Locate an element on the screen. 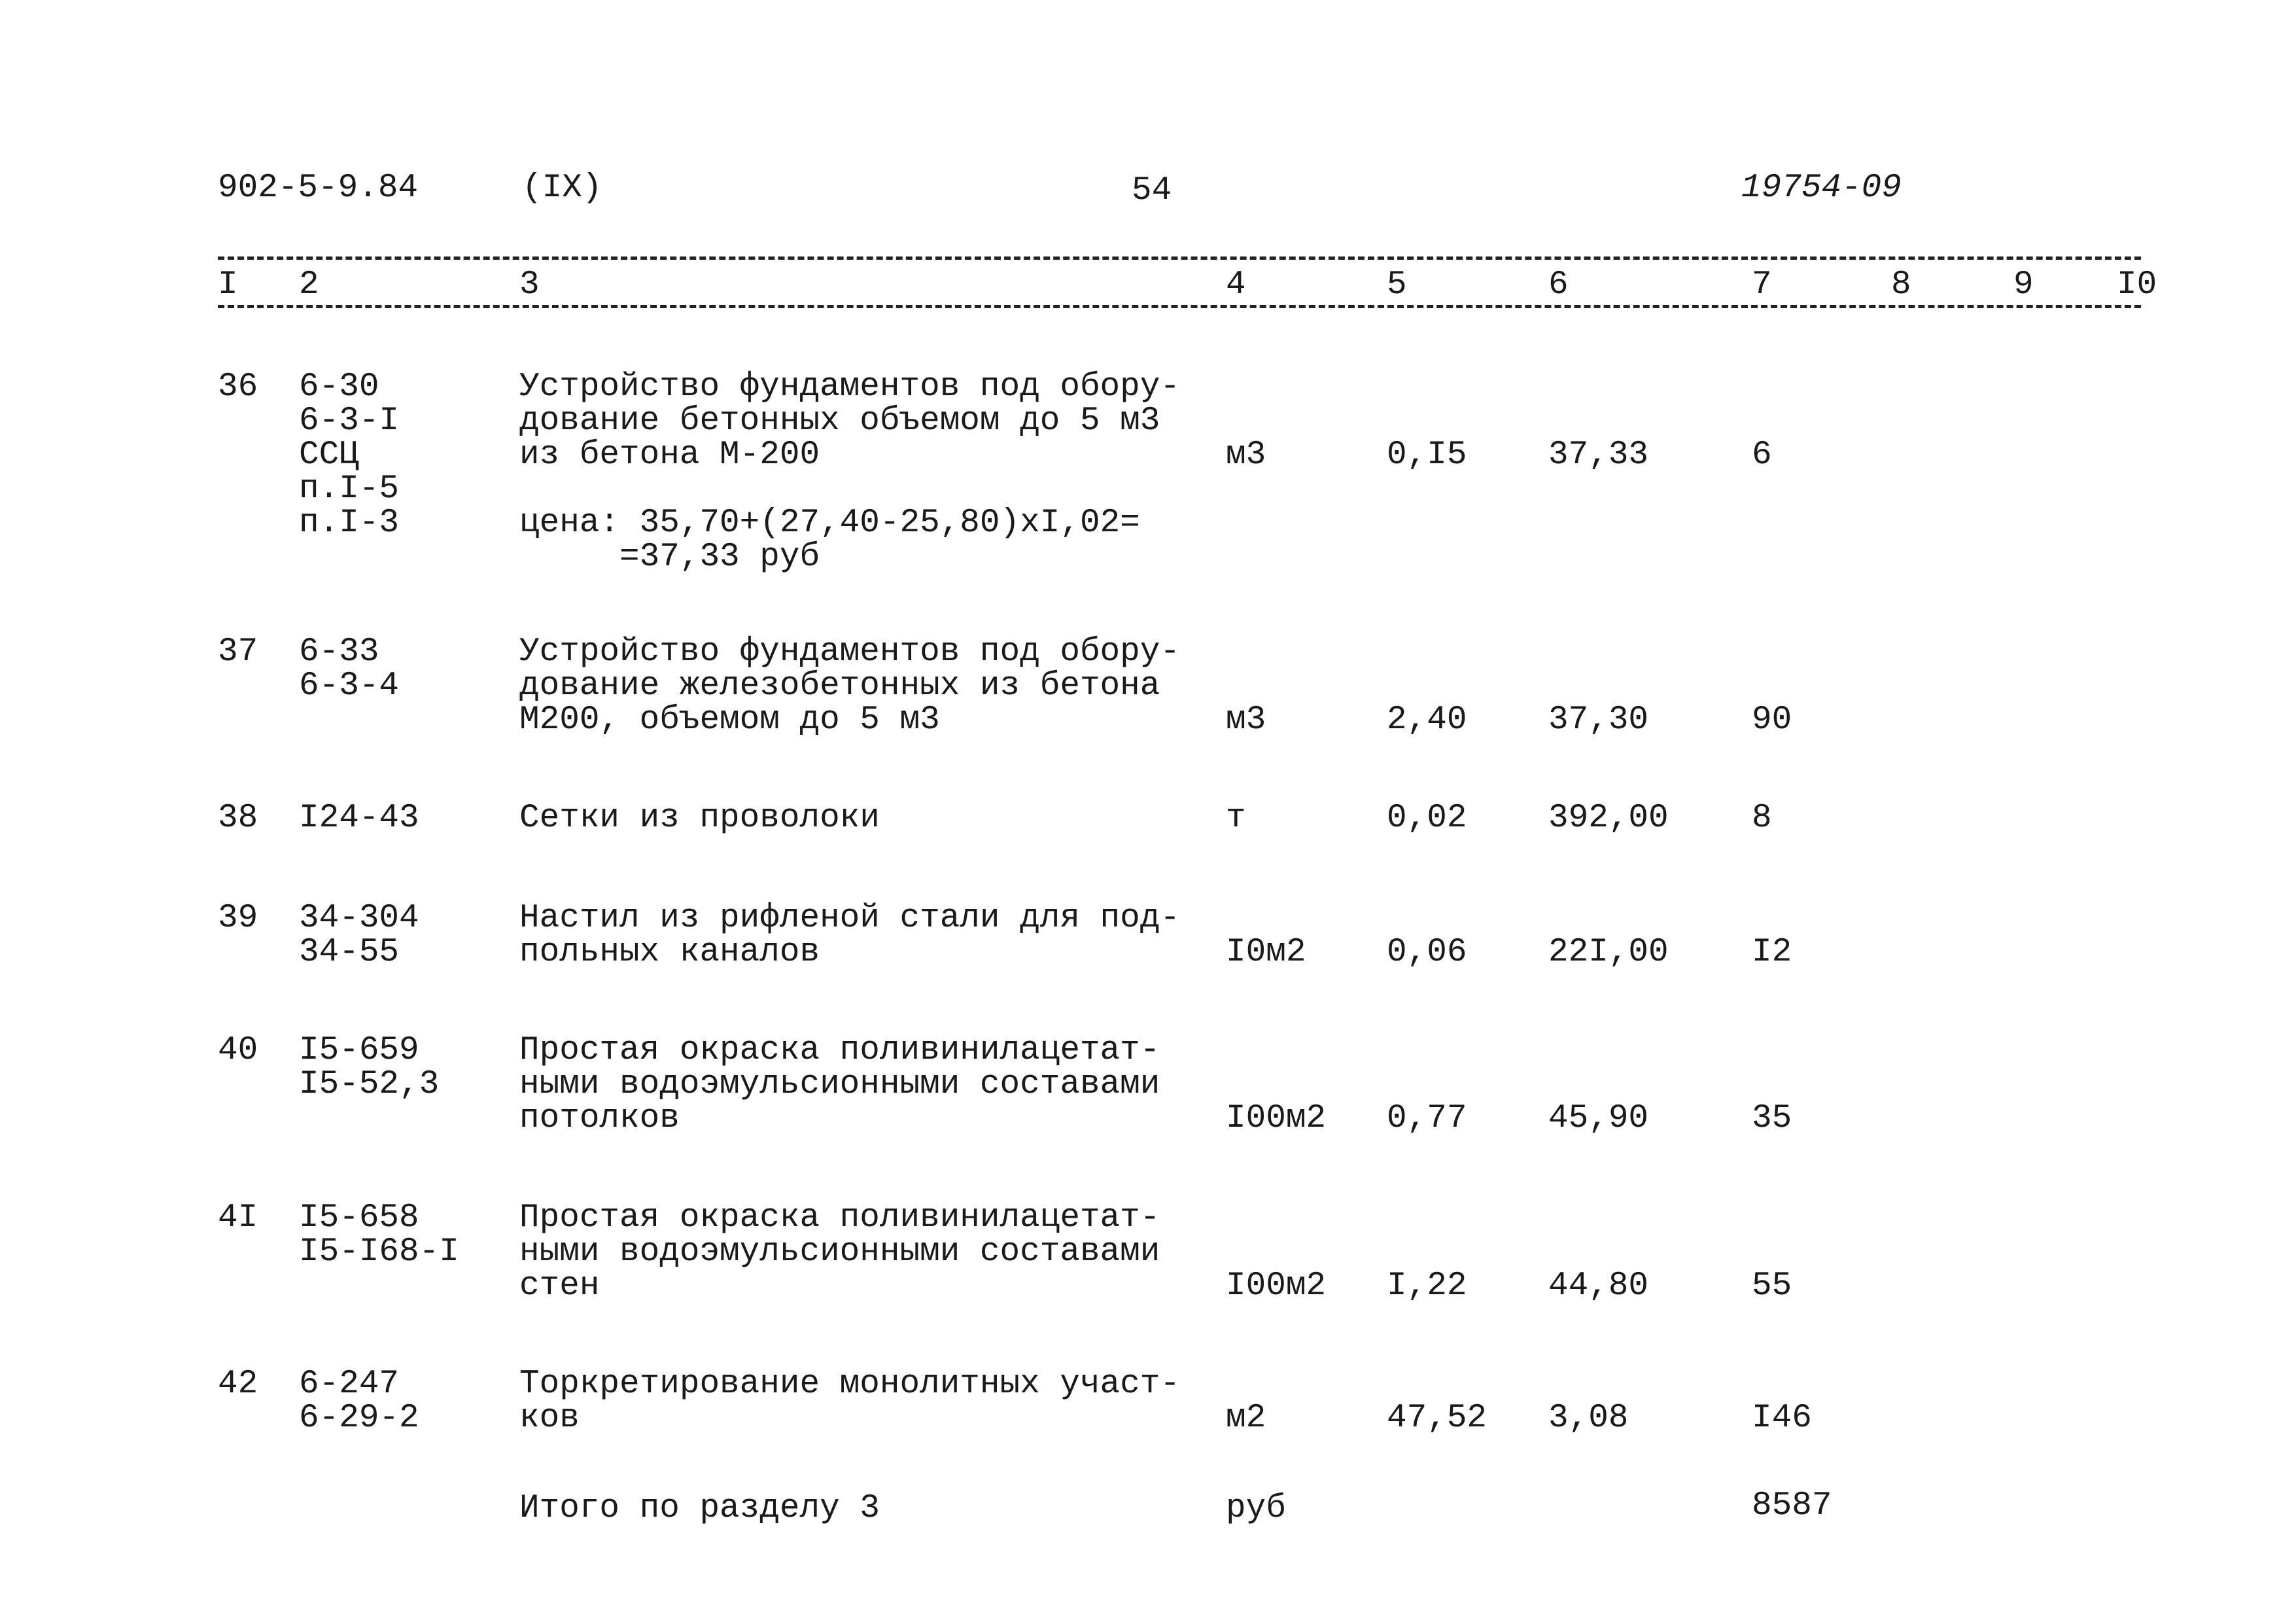 This screenshot has height=1624, width=2296. rate-codes: 34-304 34-55 is located at coordinates (359, 936).